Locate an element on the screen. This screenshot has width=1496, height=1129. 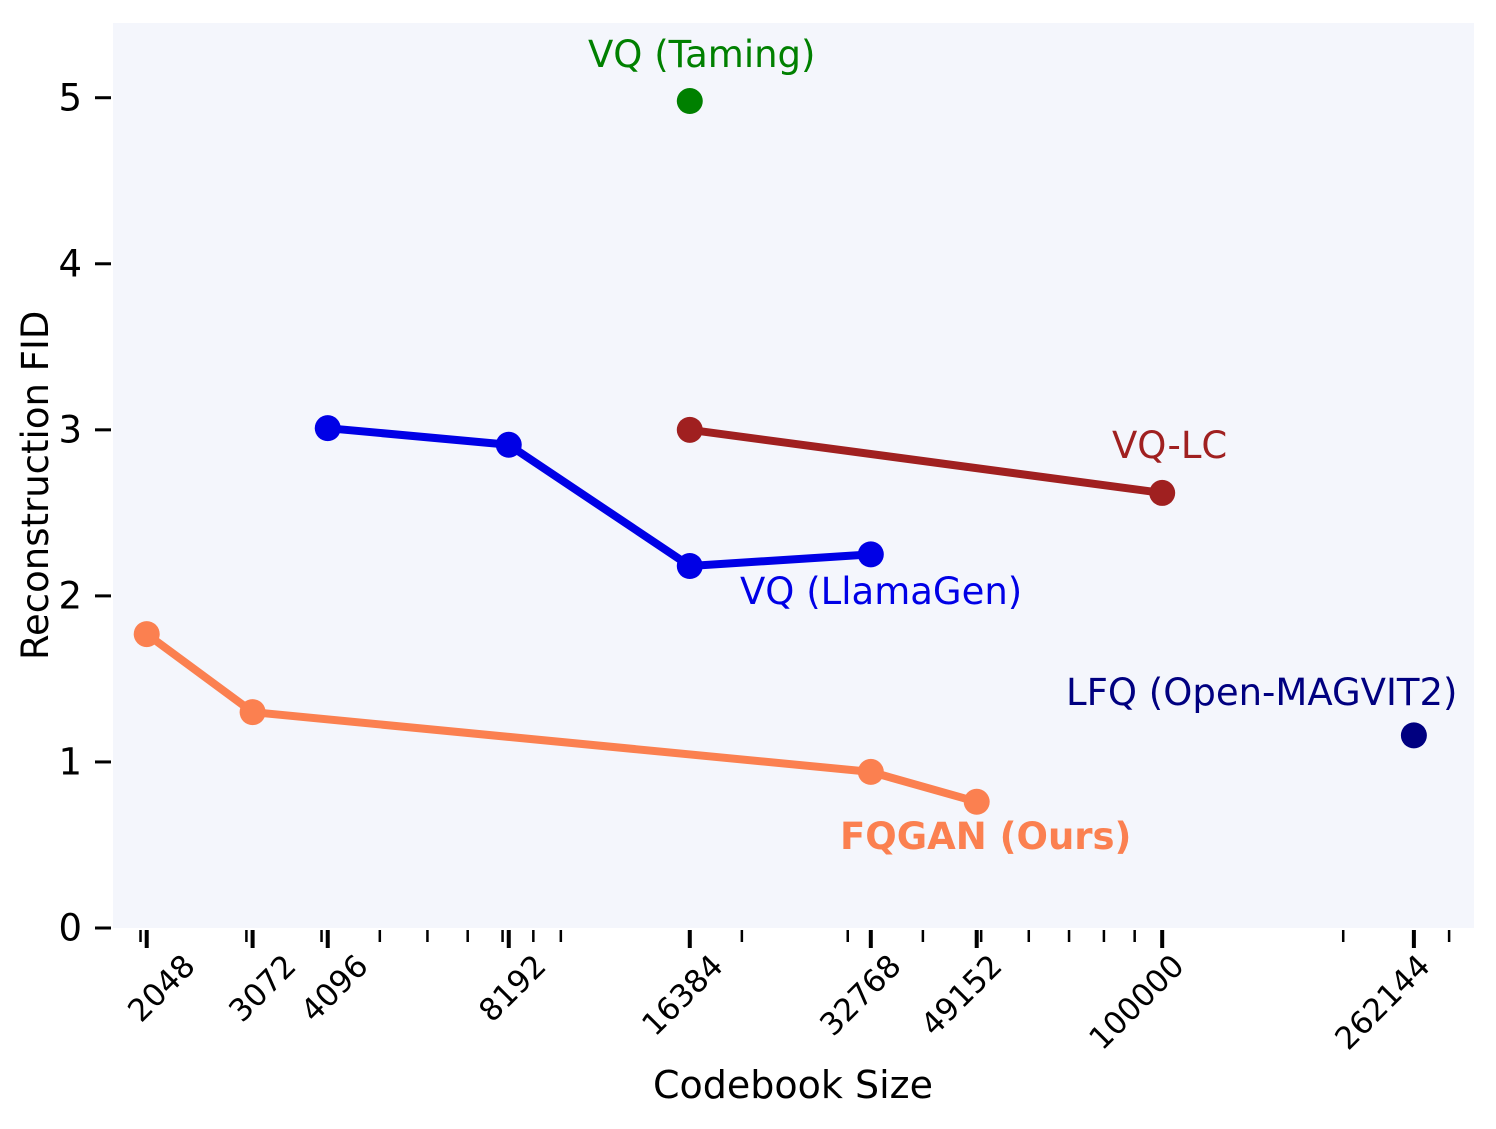
x-tick-label-100000: 100000 is located at coordinates (1137, 1003).